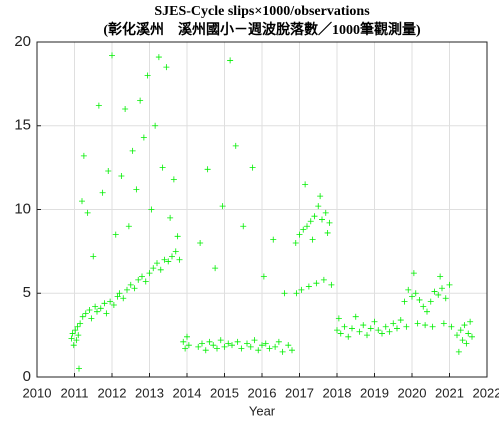  Describe the element at coordinates (27, 376) in the screenshot. I see `y-tick-label: 0` at that location.